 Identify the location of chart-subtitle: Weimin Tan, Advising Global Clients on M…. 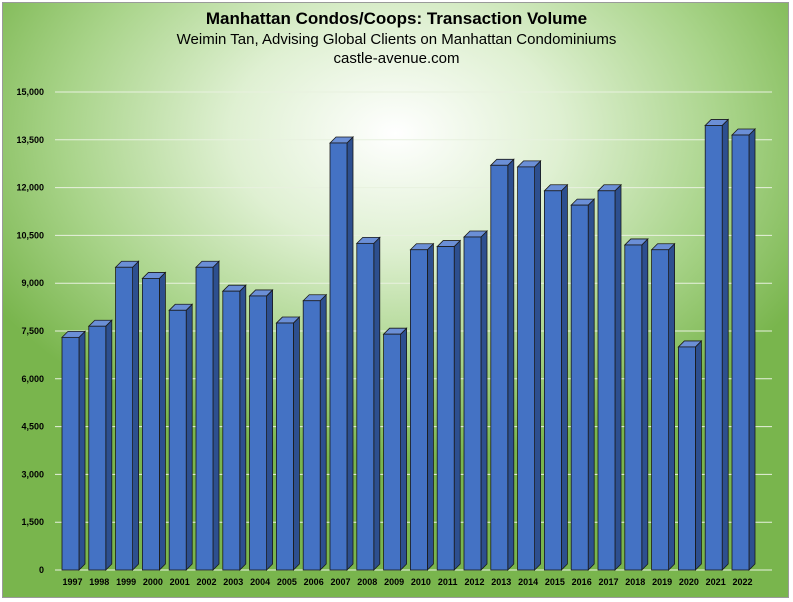
(396, 39).